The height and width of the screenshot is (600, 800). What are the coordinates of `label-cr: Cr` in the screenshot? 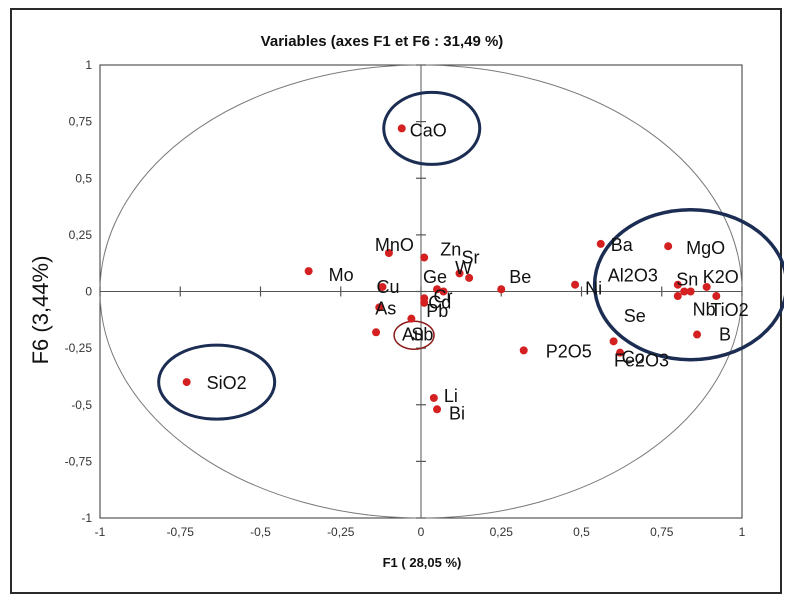 It's located at (442, 297).